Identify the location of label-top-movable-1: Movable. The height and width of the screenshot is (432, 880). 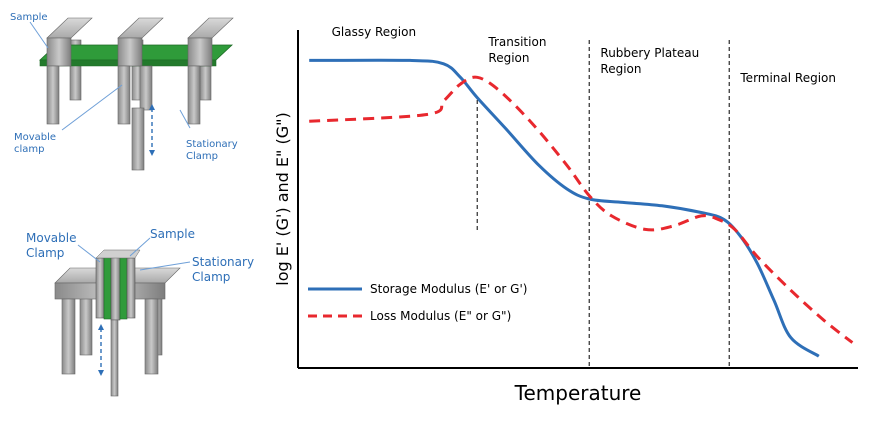
(35, 137).